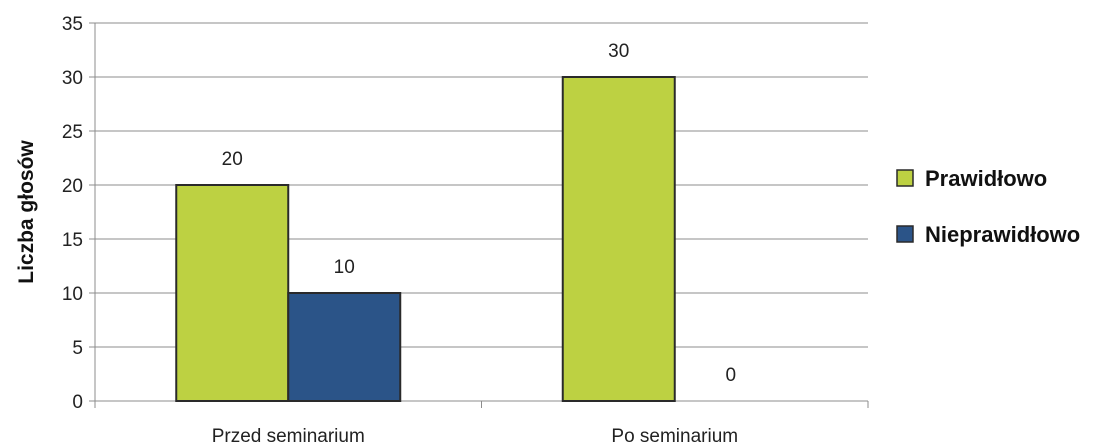 Image resolution: width=1115 pixels, height=443 pixels. I want to click on legend-label: Nieprawidłowo, so click(1002, 234).